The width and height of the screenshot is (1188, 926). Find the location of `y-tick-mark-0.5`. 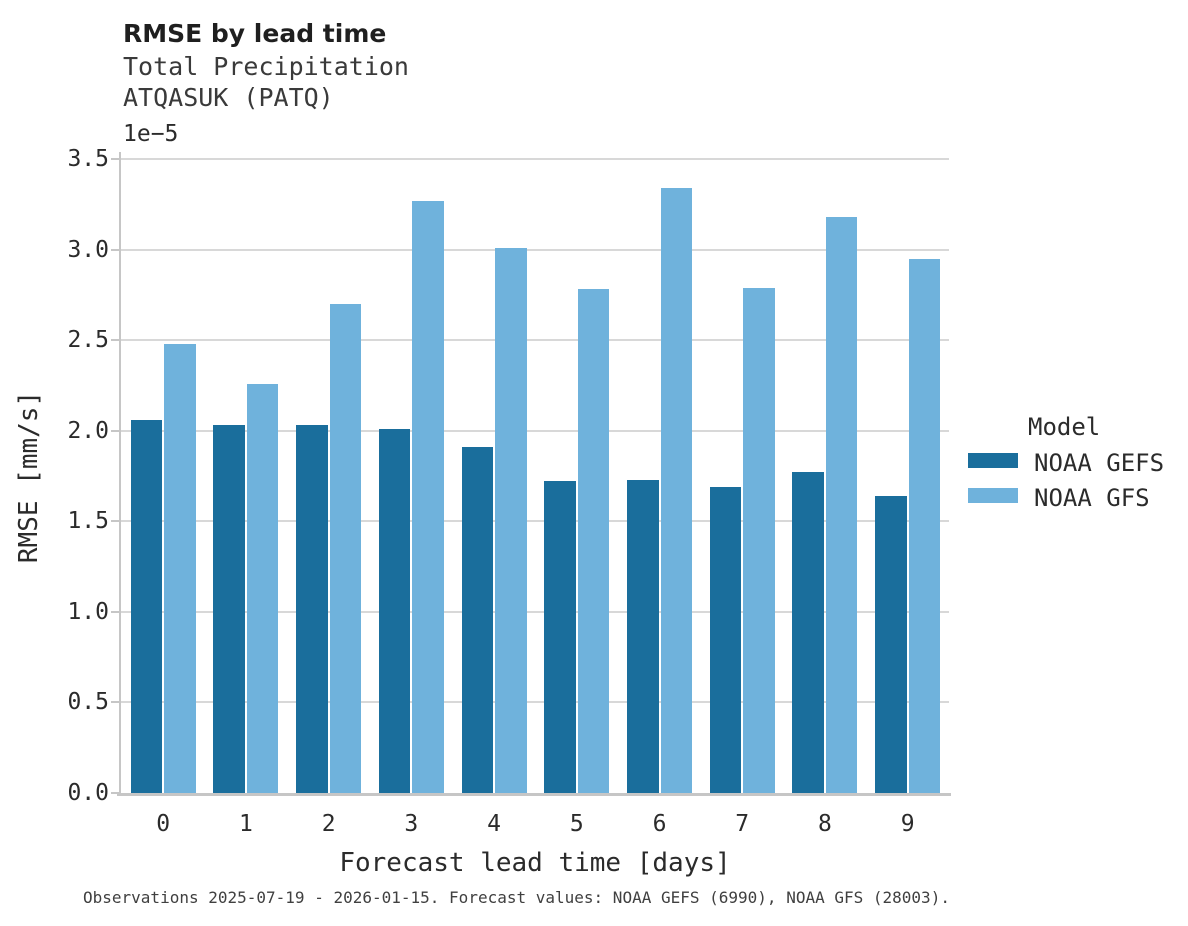

y-tick-mark-0.5 is located at coordinates (115, 702).